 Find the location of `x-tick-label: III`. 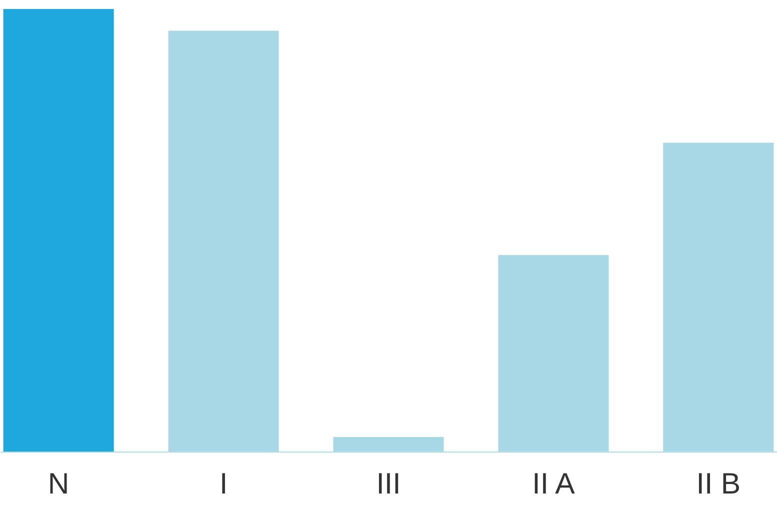

x-tick-label: III is located at coordinates (388, 483).